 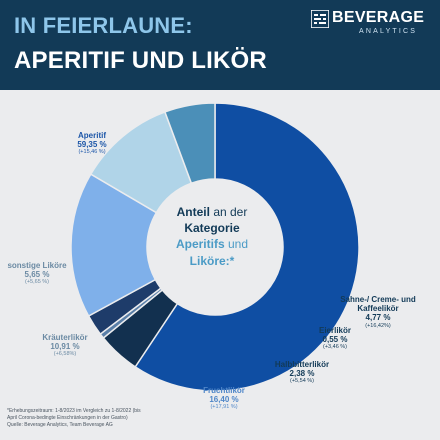 I want to click on logo-sub-text: ANALYTICS, so click(x=388, y=31).